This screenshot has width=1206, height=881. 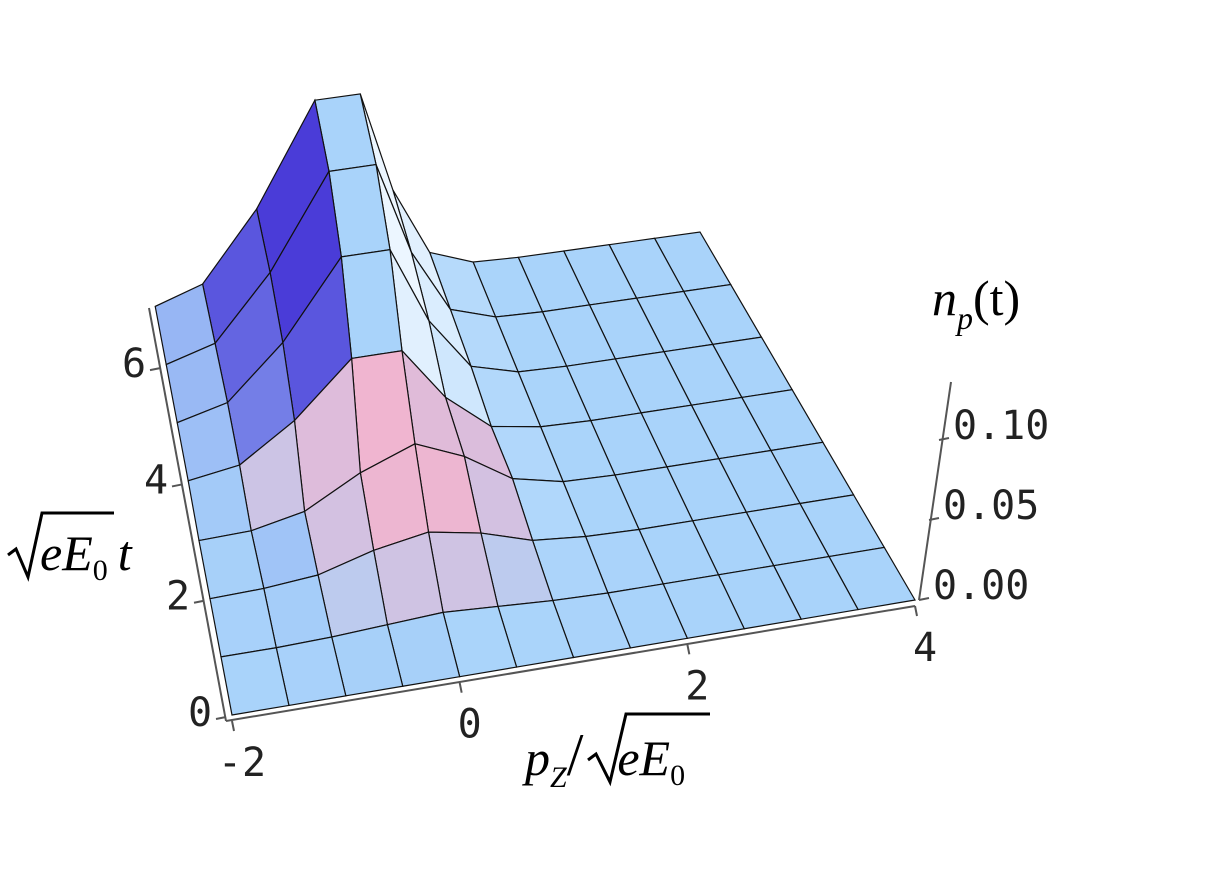 I want to click on x-axis-line, so click(x=570, y=663).